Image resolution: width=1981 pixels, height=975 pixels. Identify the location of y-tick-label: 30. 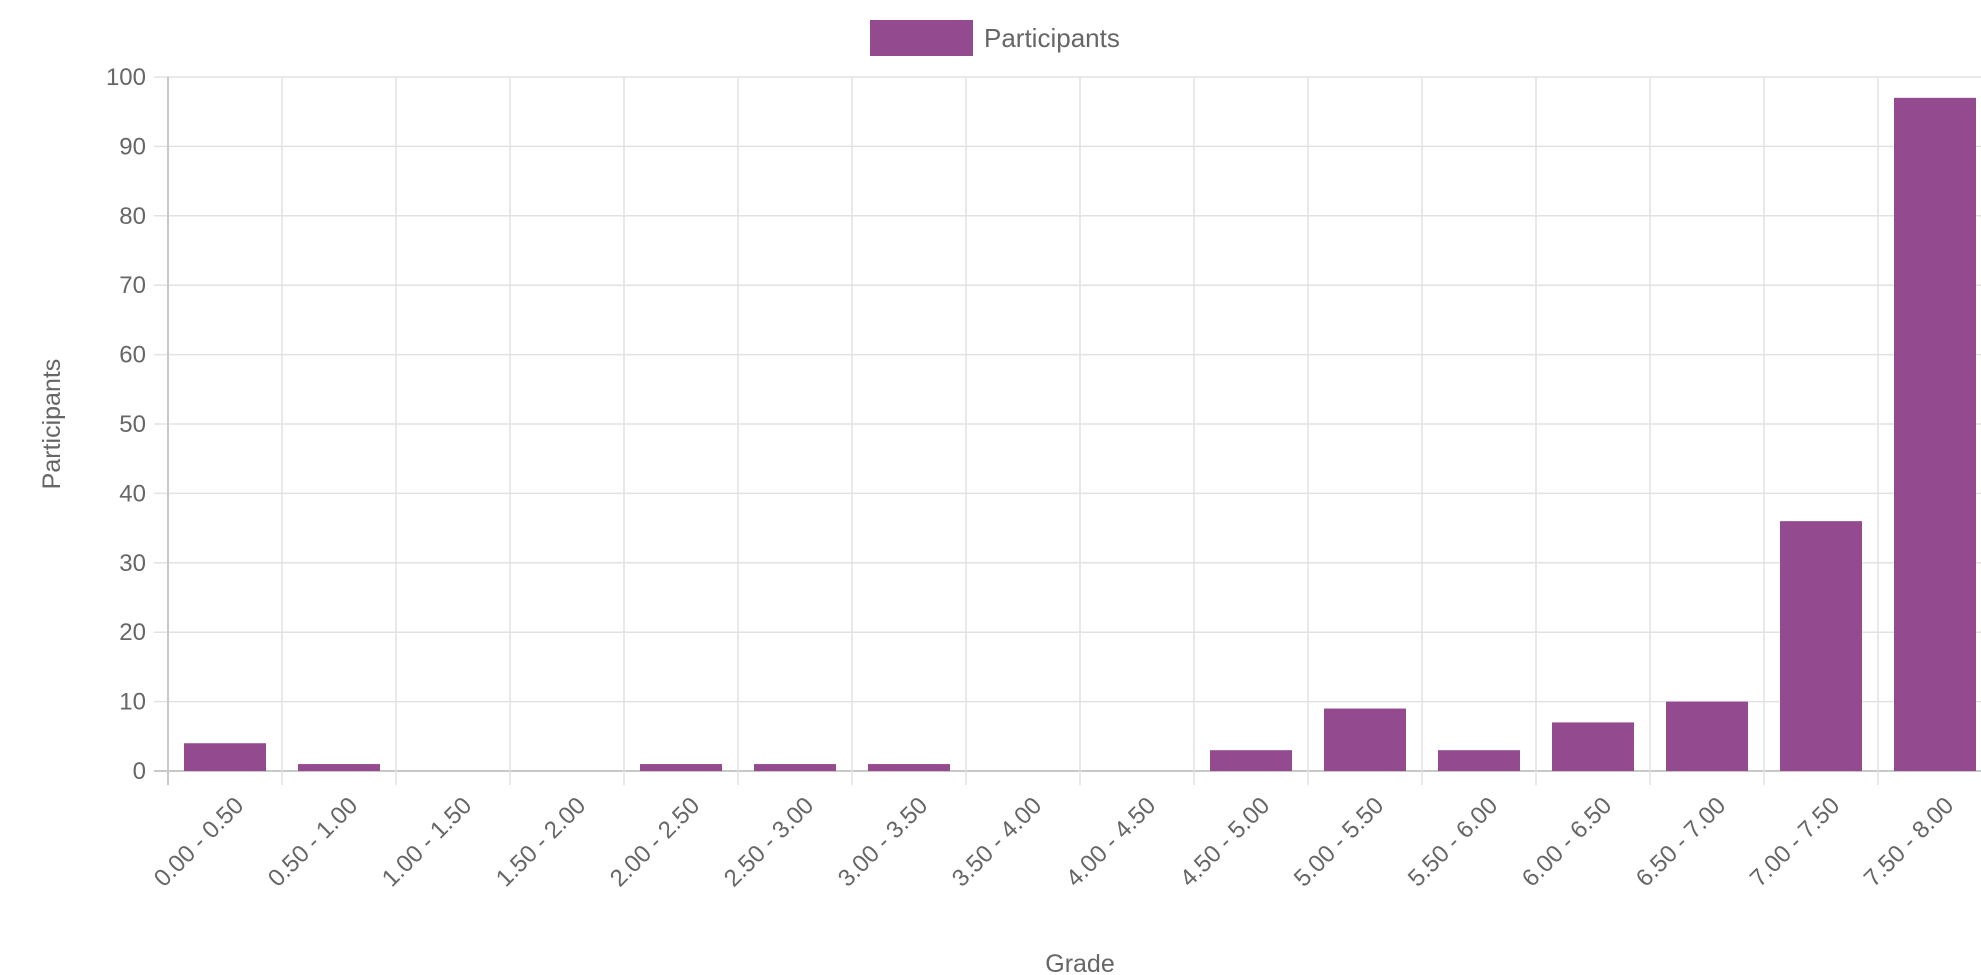
(132, 563).